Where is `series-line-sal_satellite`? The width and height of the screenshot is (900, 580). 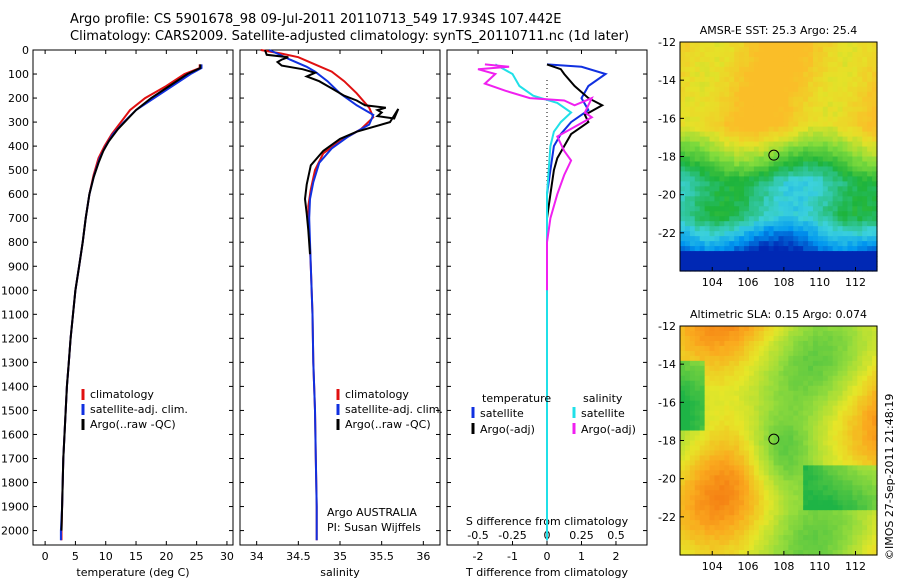
series-line-sal_satellite is located at coordinates (533, 302).